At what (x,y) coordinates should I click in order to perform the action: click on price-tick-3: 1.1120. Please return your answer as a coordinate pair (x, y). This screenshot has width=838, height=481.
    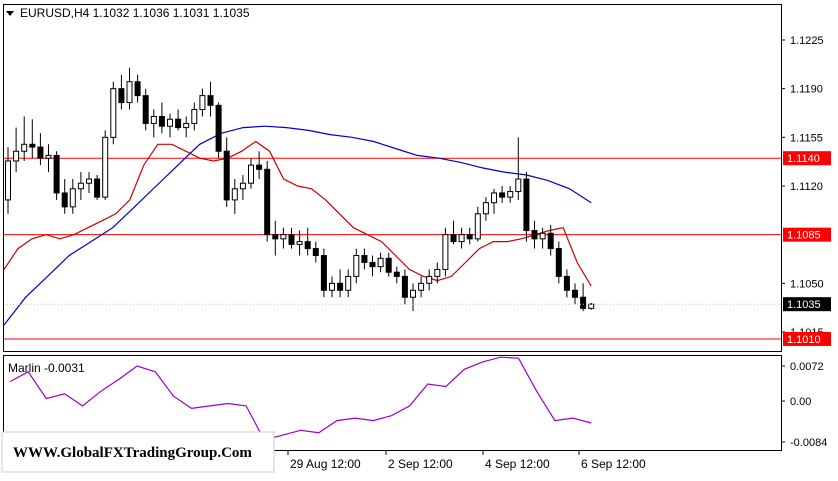
    Looking at the image, I should click on (806, 187).